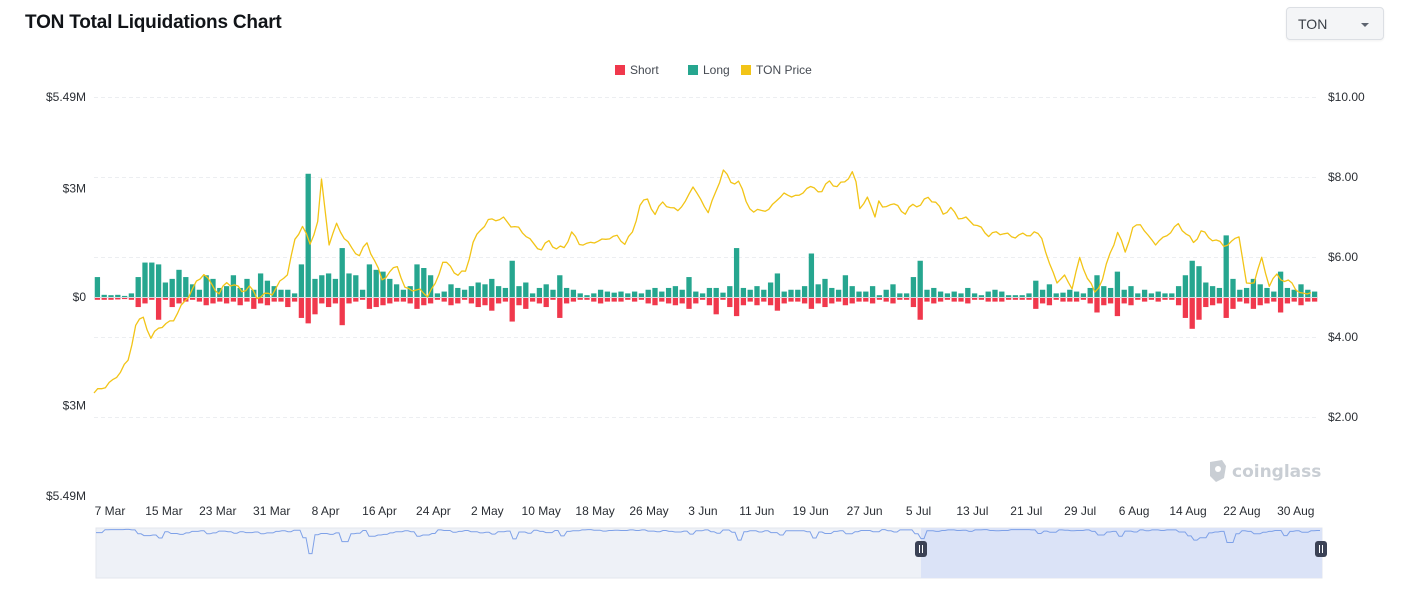 This screenshot has width=1406, height=594. Describe the element at coordinates (1121, 553) in the screenshot. I see `zoom-selected-range` at that location.